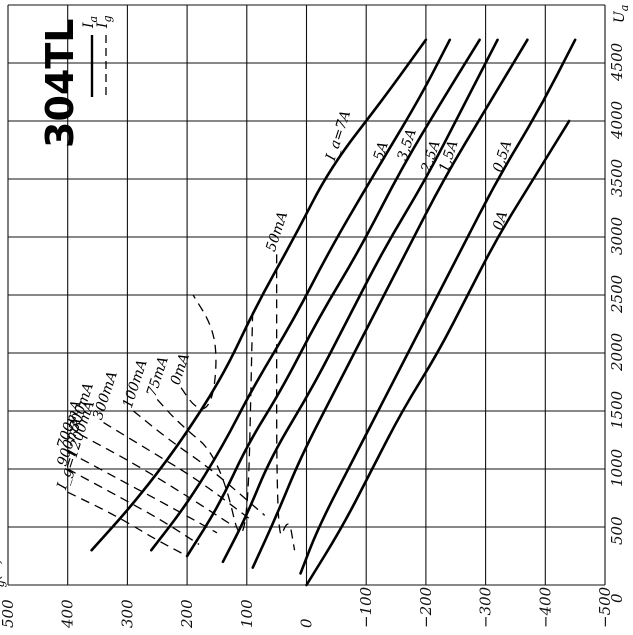  Describe the element at coordinates (187, 614) in the screenshot. I see `ytick-label: 200` at that location.